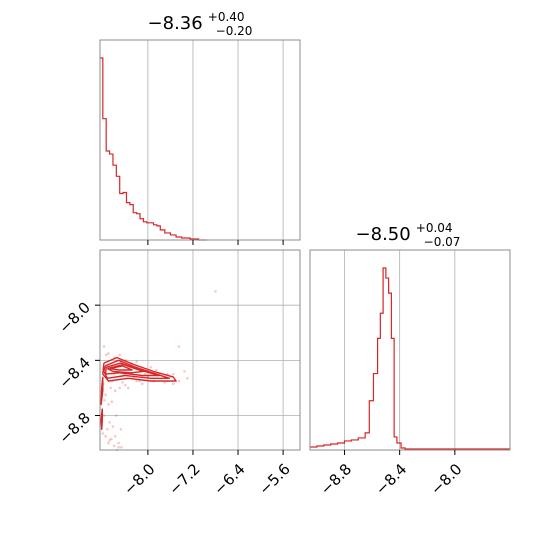  I want to click on tl-title-lower: −0.20, so click(234, 31).